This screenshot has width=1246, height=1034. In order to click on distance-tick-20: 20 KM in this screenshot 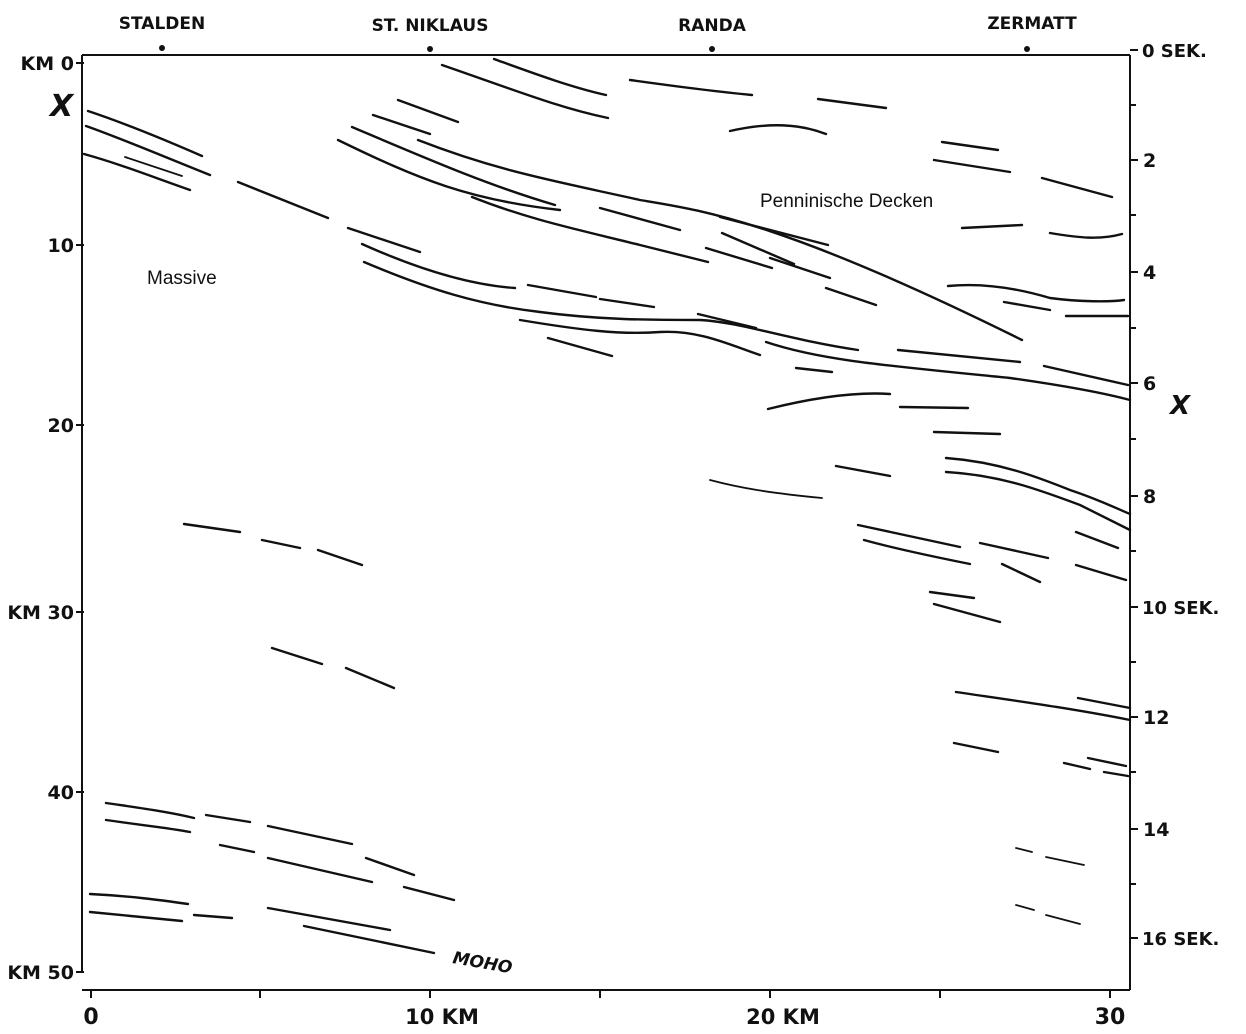, I will do `click(783, 1017)`.